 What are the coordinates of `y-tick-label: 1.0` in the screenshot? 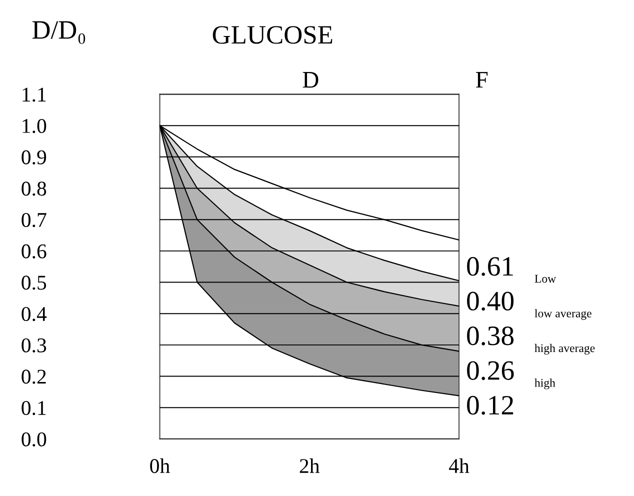 It's located at (34, 126).